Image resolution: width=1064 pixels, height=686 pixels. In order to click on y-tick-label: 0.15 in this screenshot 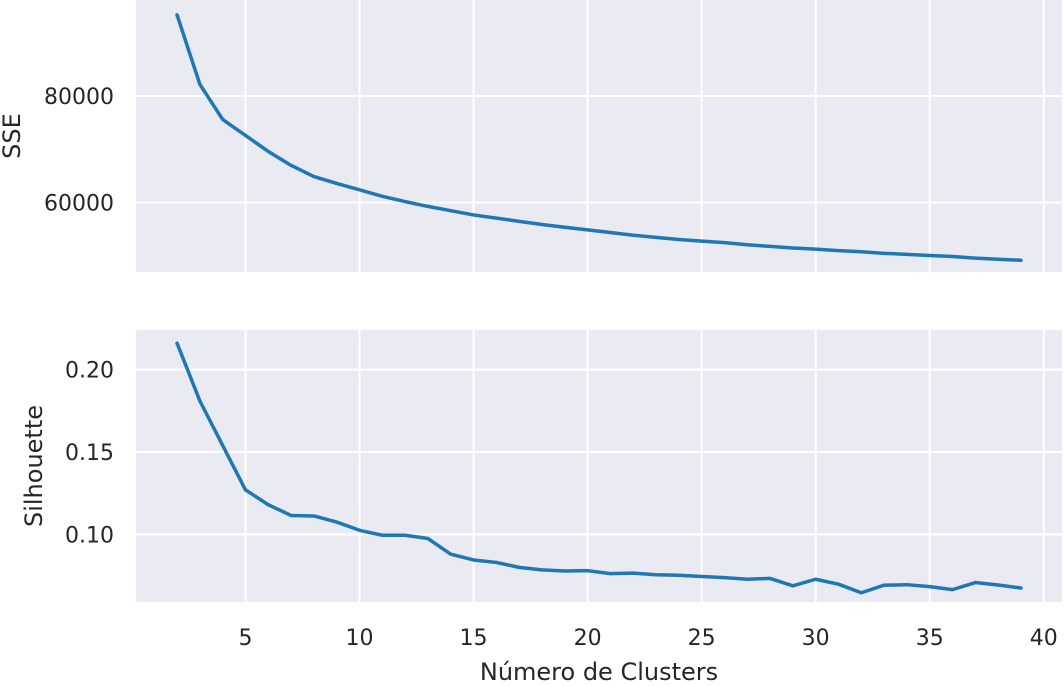, I will do `click(89, 453)`.